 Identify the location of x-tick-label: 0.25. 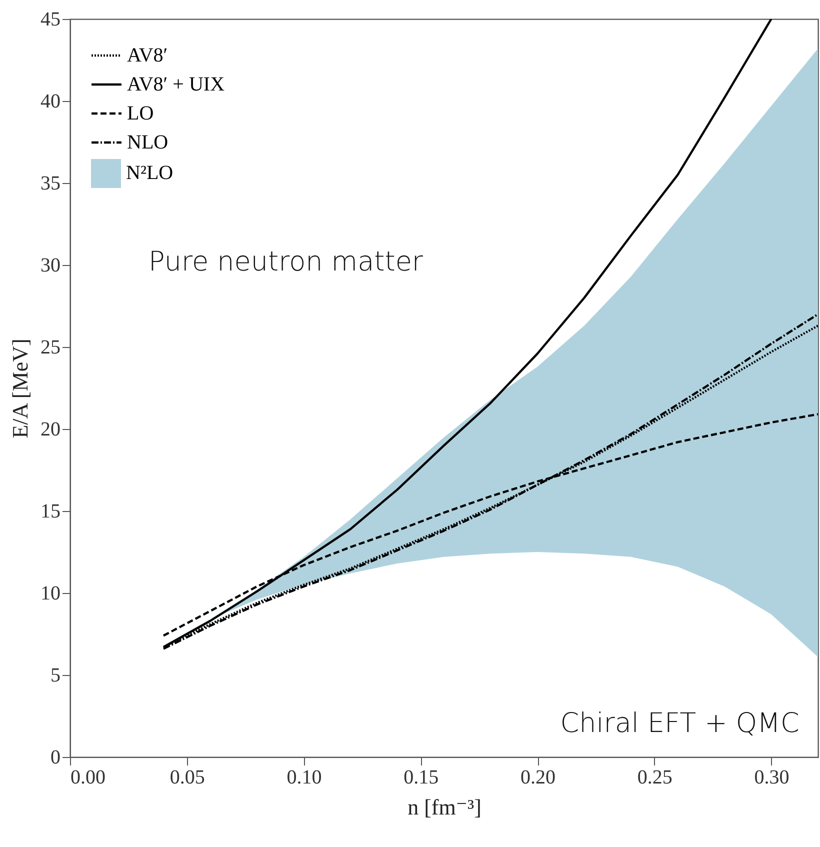
(654, 777).